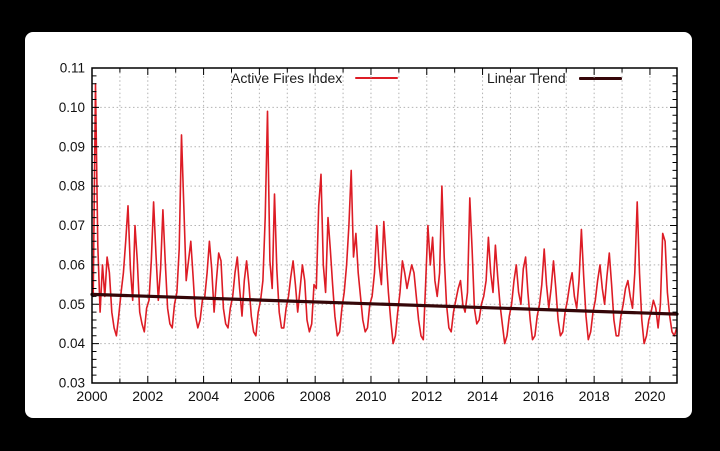  I want to click on legend-entry-linear-trend: Linear Trend, so click(554, 78).